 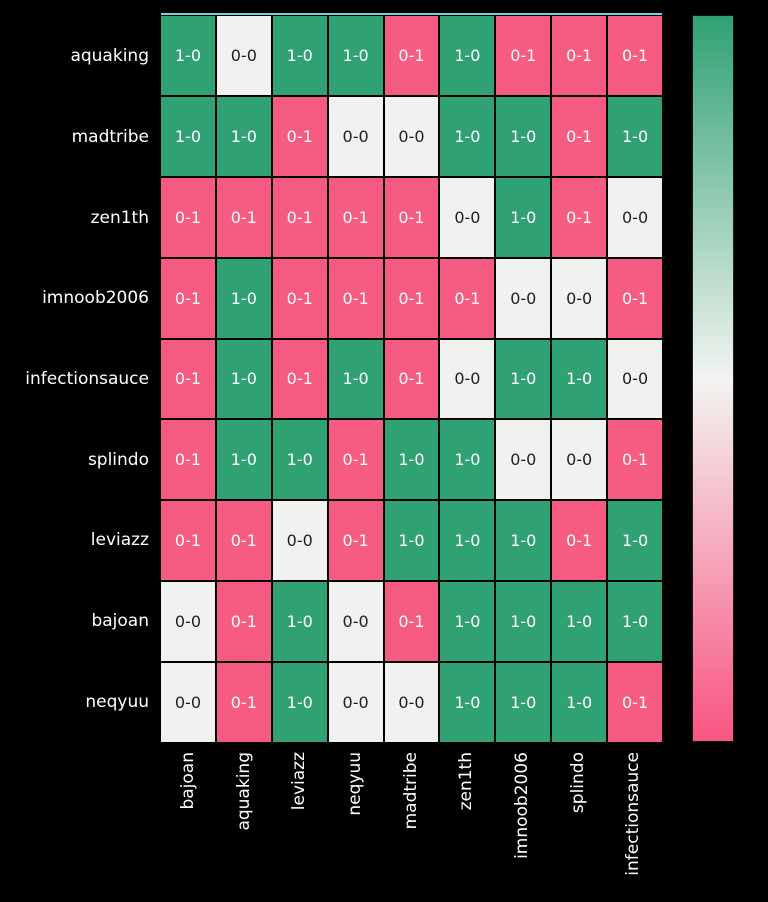 I want to click on x-tick-label: imnoob2006, so click(x=521, y=805).